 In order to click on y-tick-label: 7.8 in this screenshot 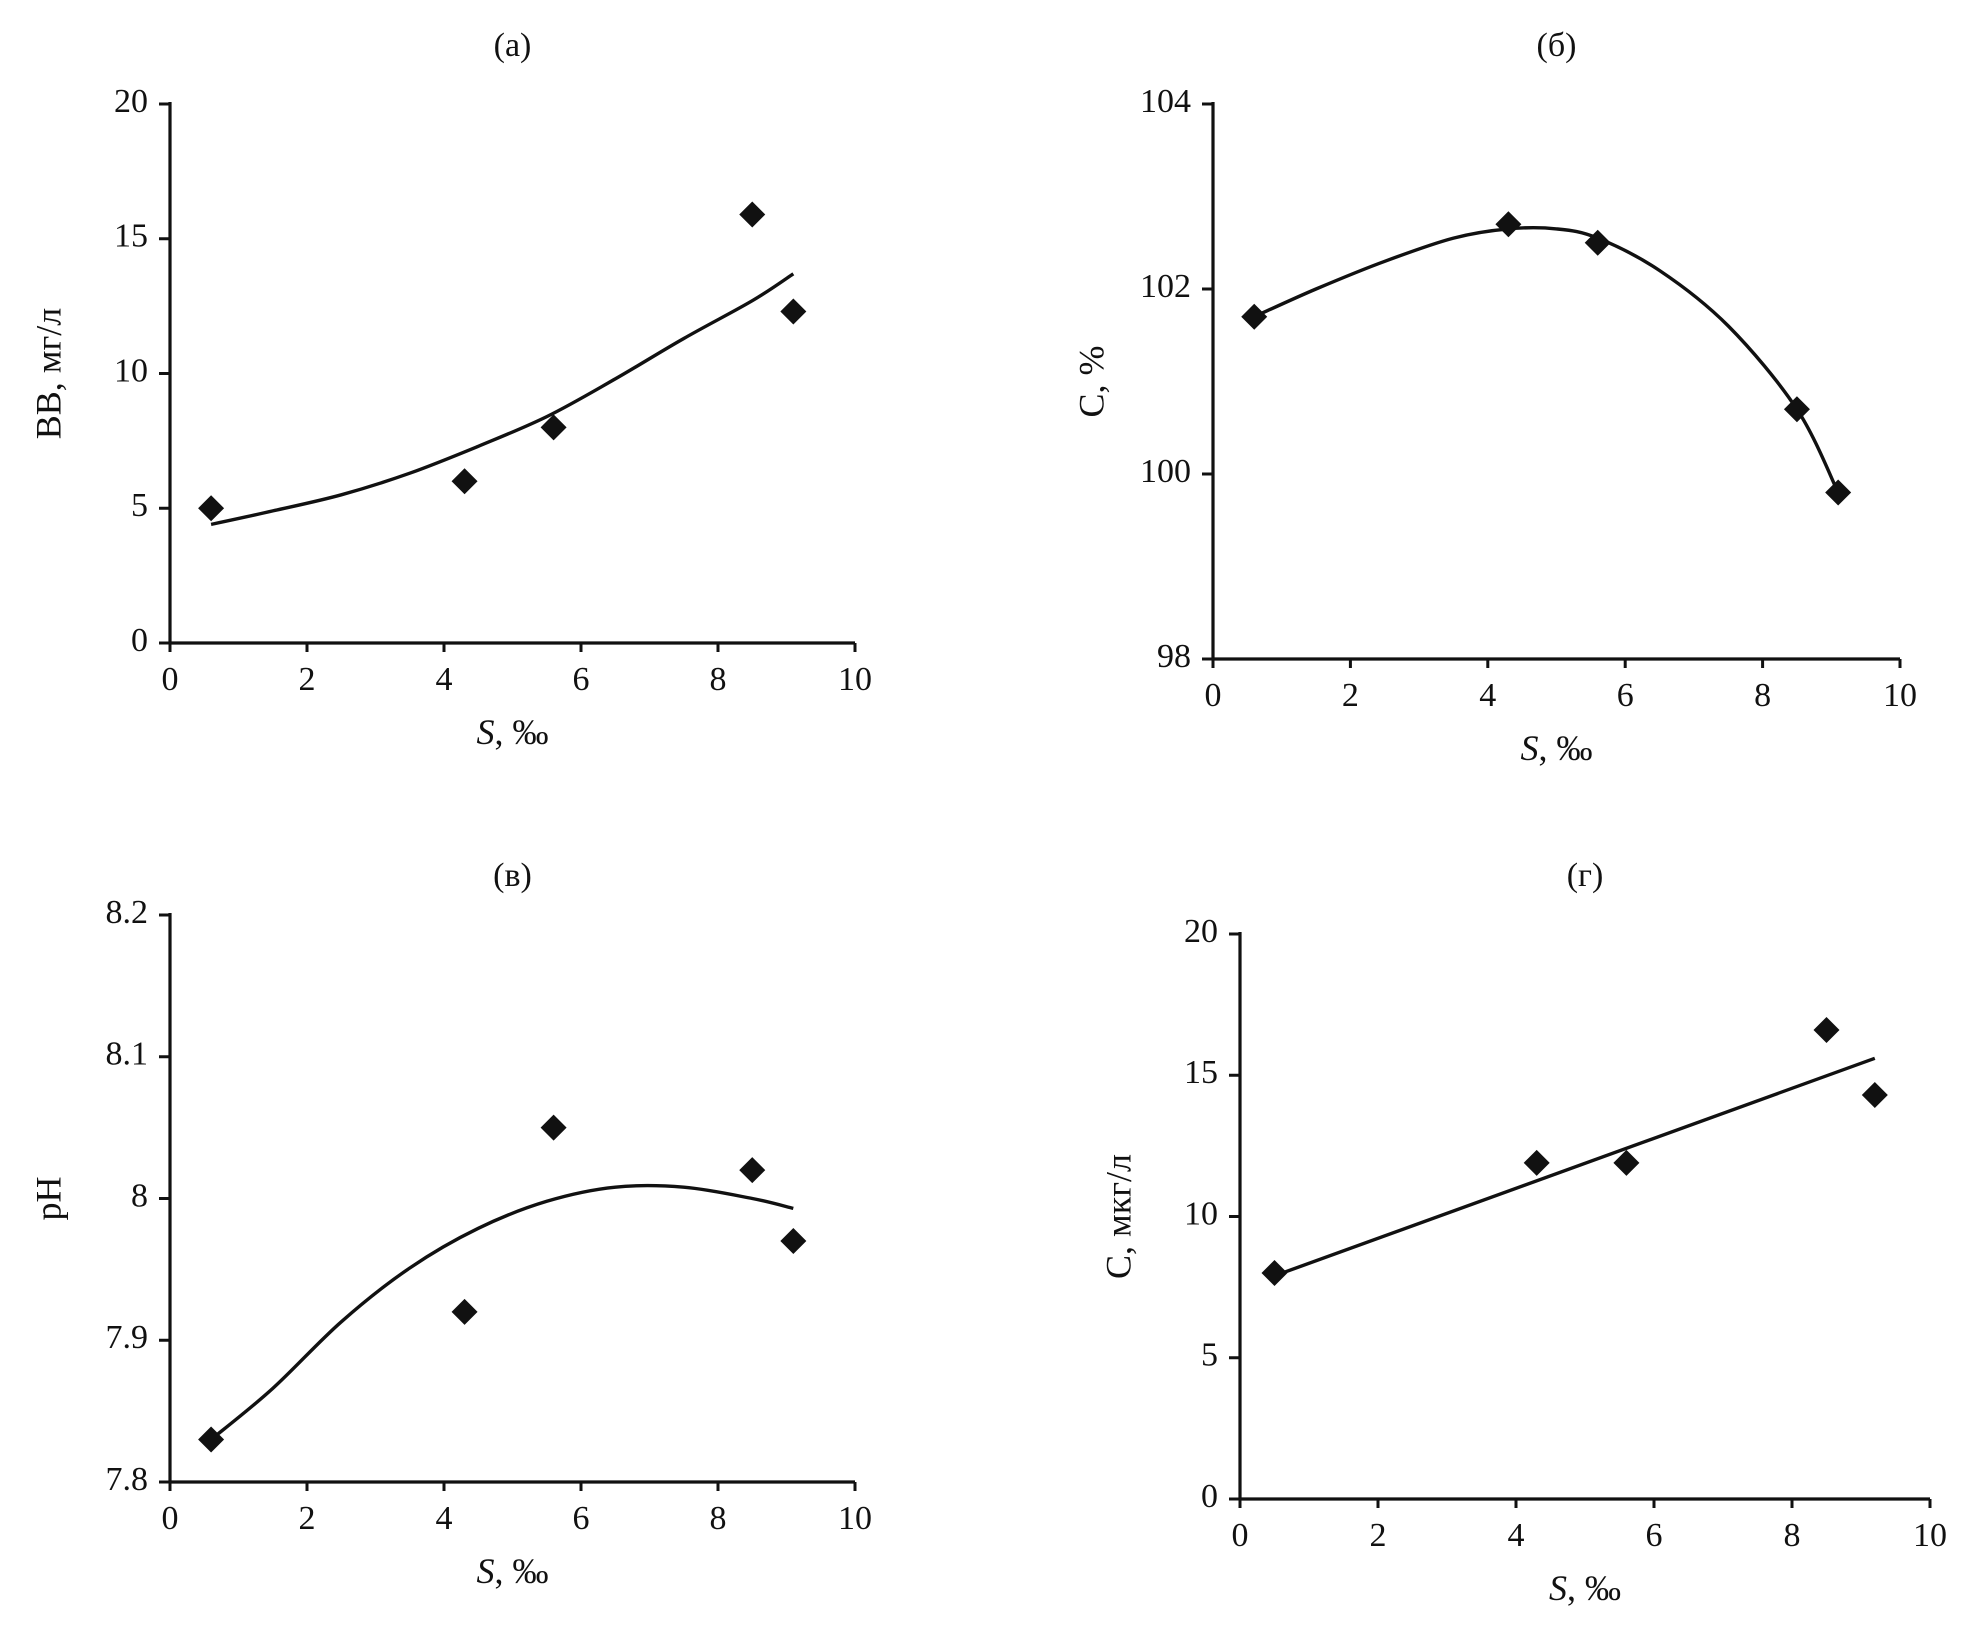, I will do `click(127, 1479)`.